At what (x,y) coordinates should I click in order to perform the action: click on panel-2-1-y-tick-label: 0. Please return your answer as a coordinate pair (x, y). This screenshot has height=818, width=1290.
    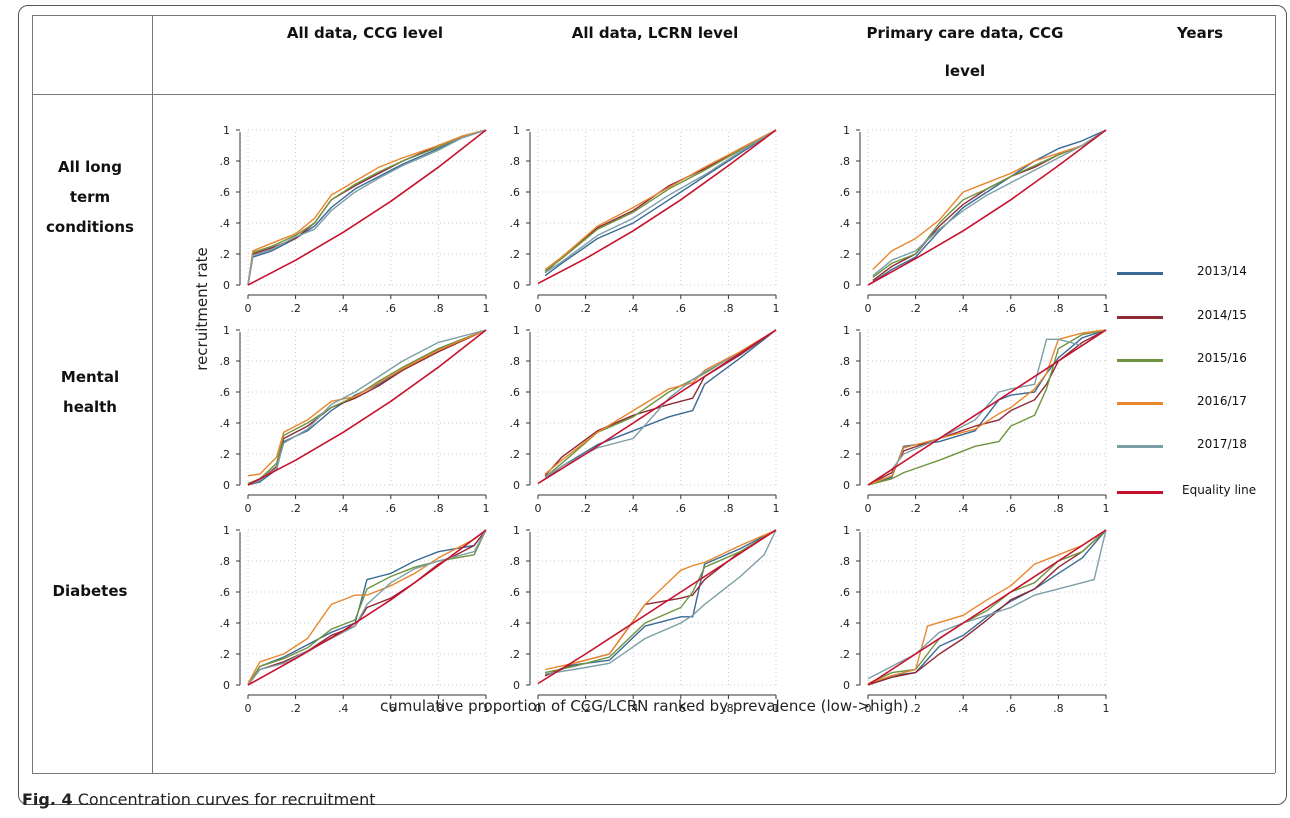
    Looking at the image, I should click on (516, 685).